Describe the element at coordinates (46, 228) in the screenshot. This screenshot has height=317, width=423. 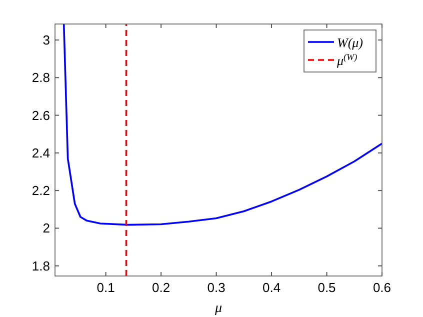
I see `y-tick-label: 2` at that location.